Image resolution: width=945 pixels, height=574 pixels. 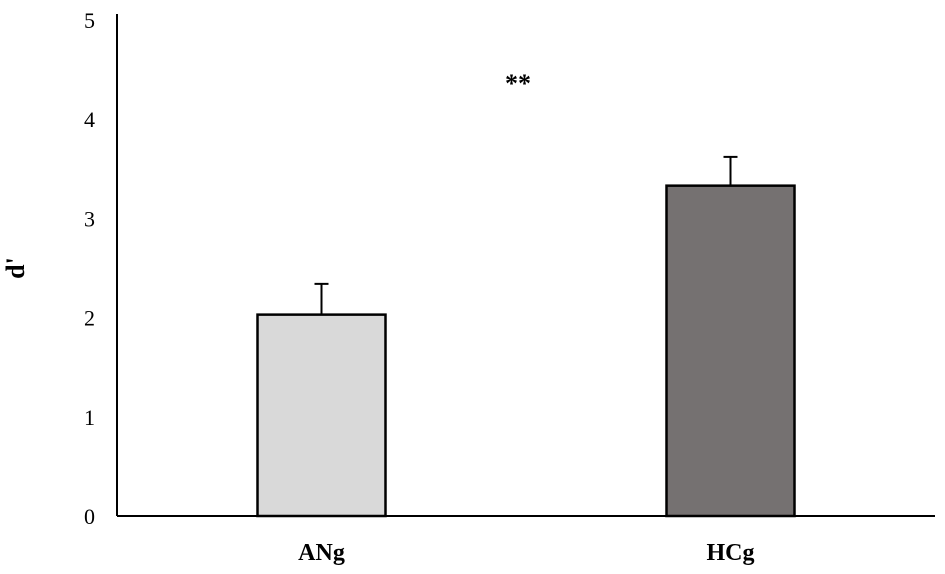 What do you see at coordinates (89, 268) in the screenshot?
I see `y-axis-ticks: 0 1 2 3 4 5` at bounding box center [89, 268].